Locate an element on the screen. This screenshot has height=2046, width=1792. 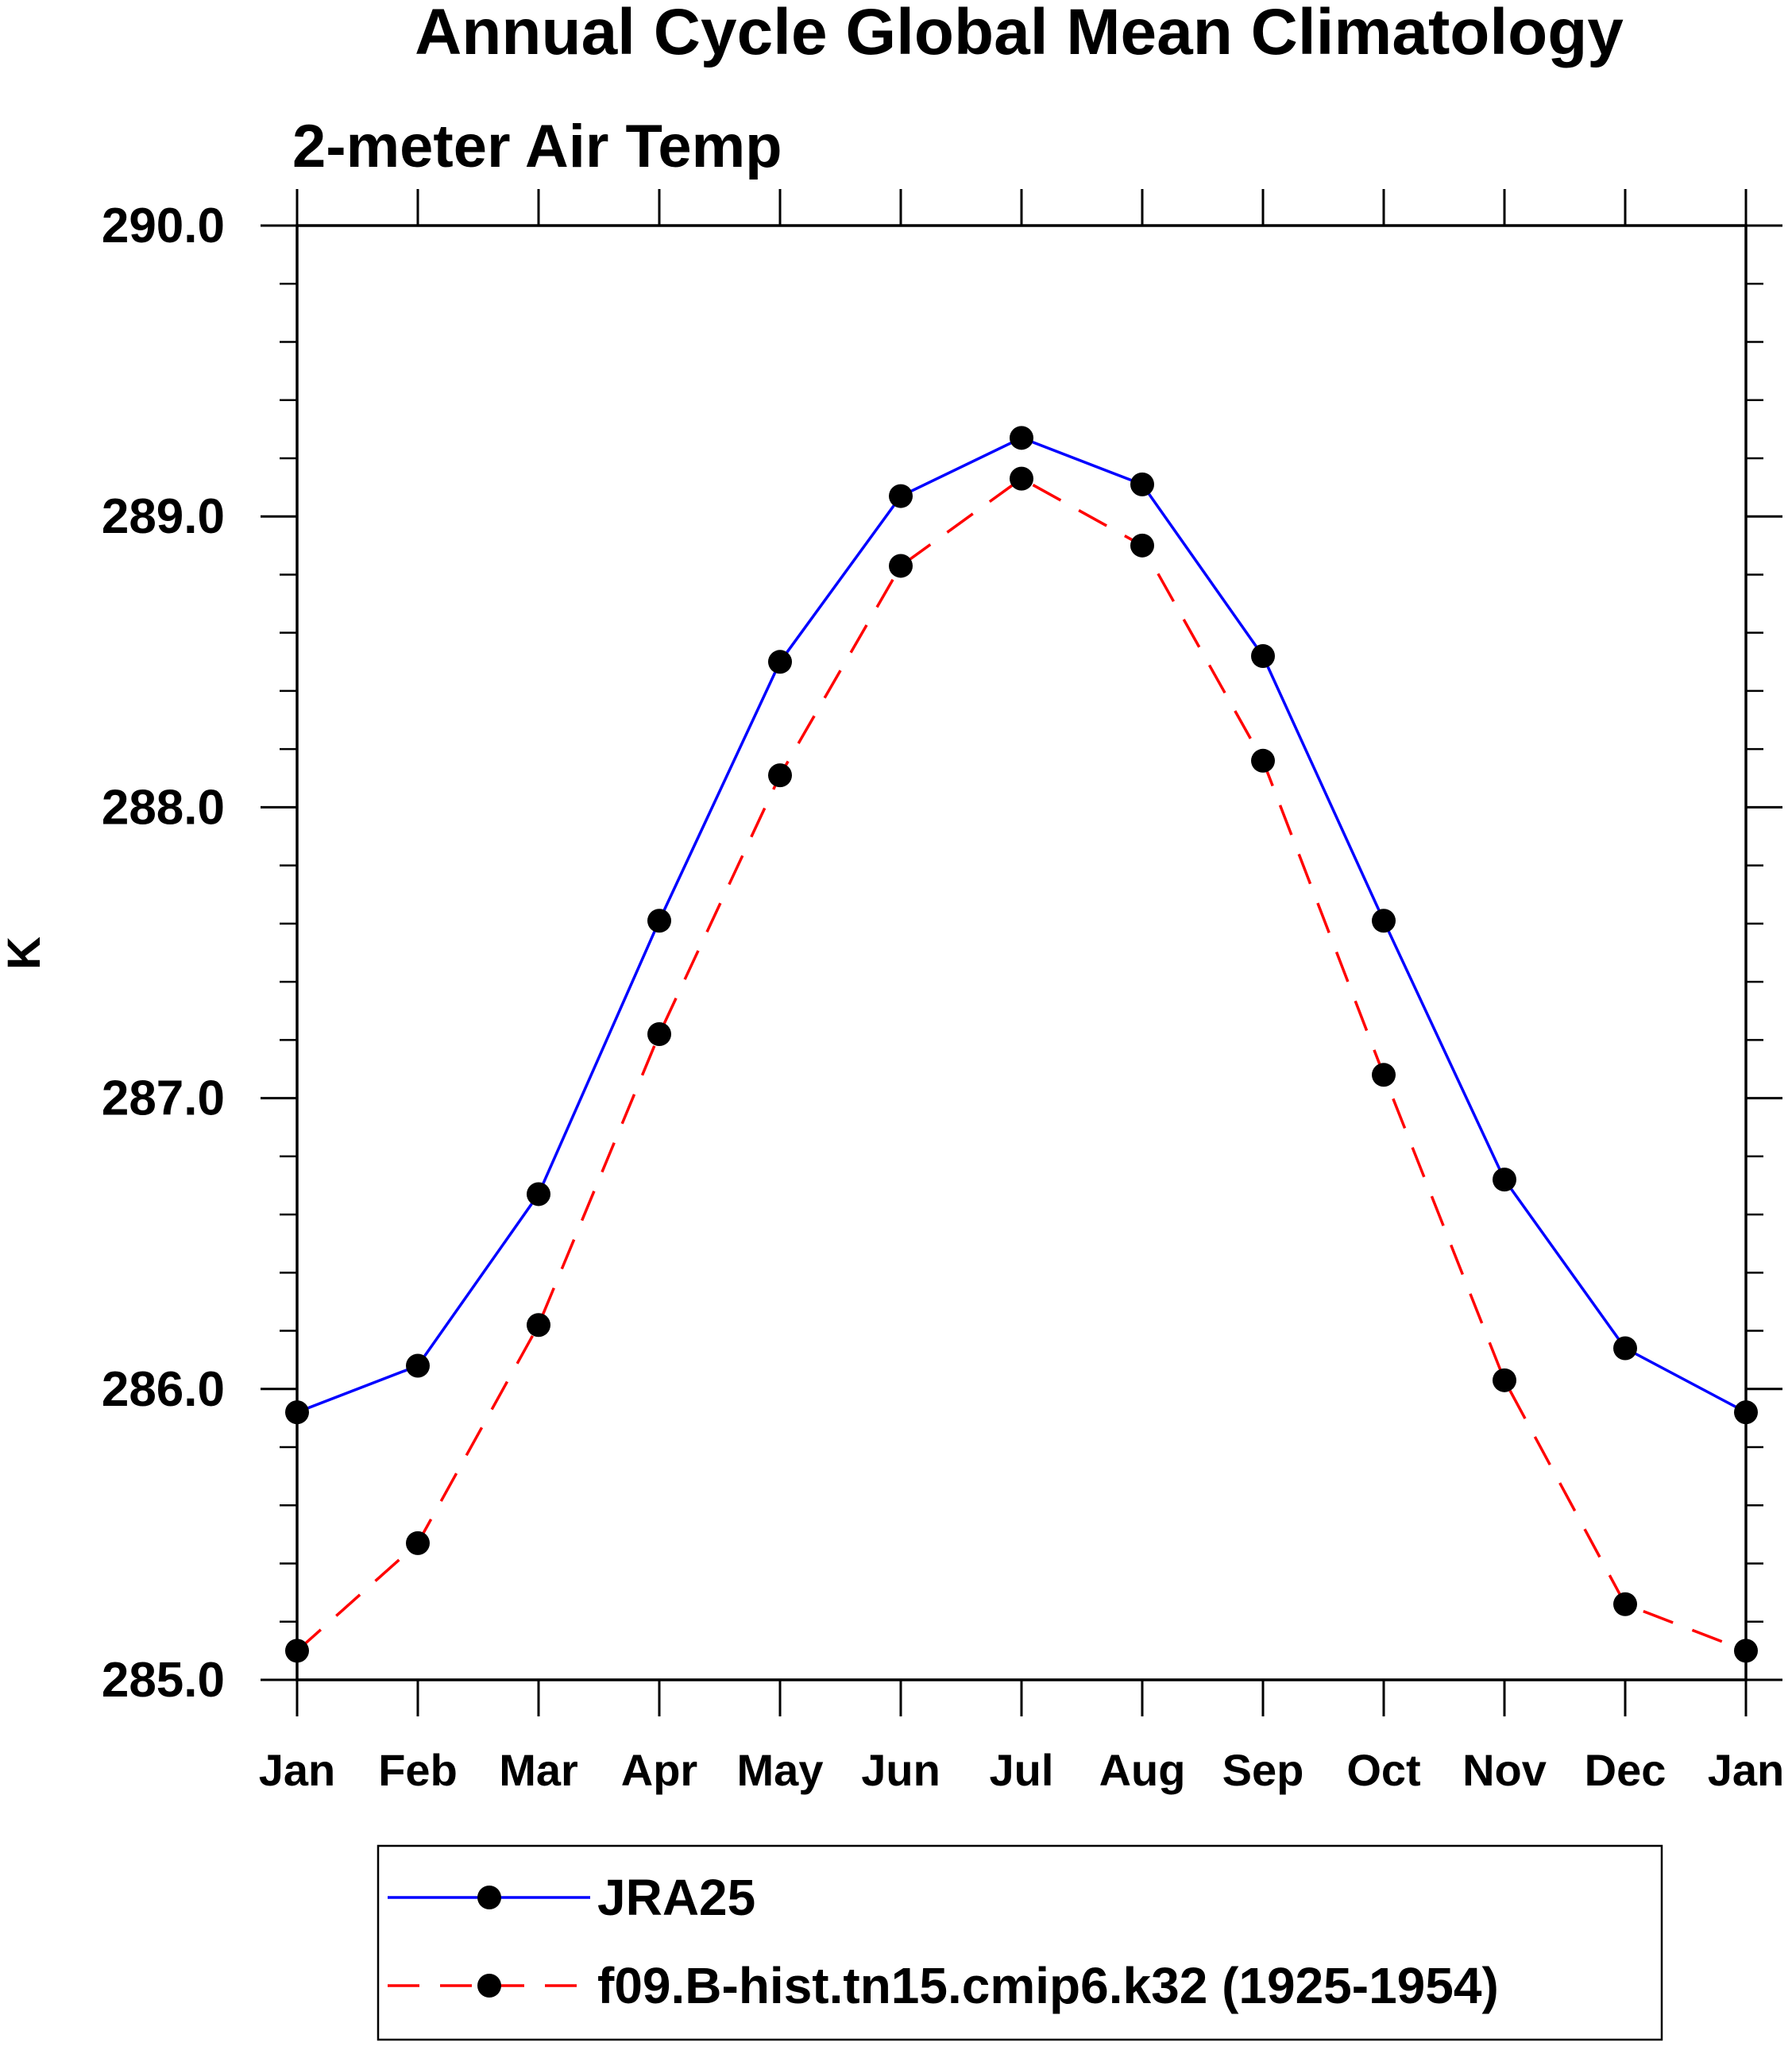
x-tick-label: Jun is located at coordinates (900, 1770).